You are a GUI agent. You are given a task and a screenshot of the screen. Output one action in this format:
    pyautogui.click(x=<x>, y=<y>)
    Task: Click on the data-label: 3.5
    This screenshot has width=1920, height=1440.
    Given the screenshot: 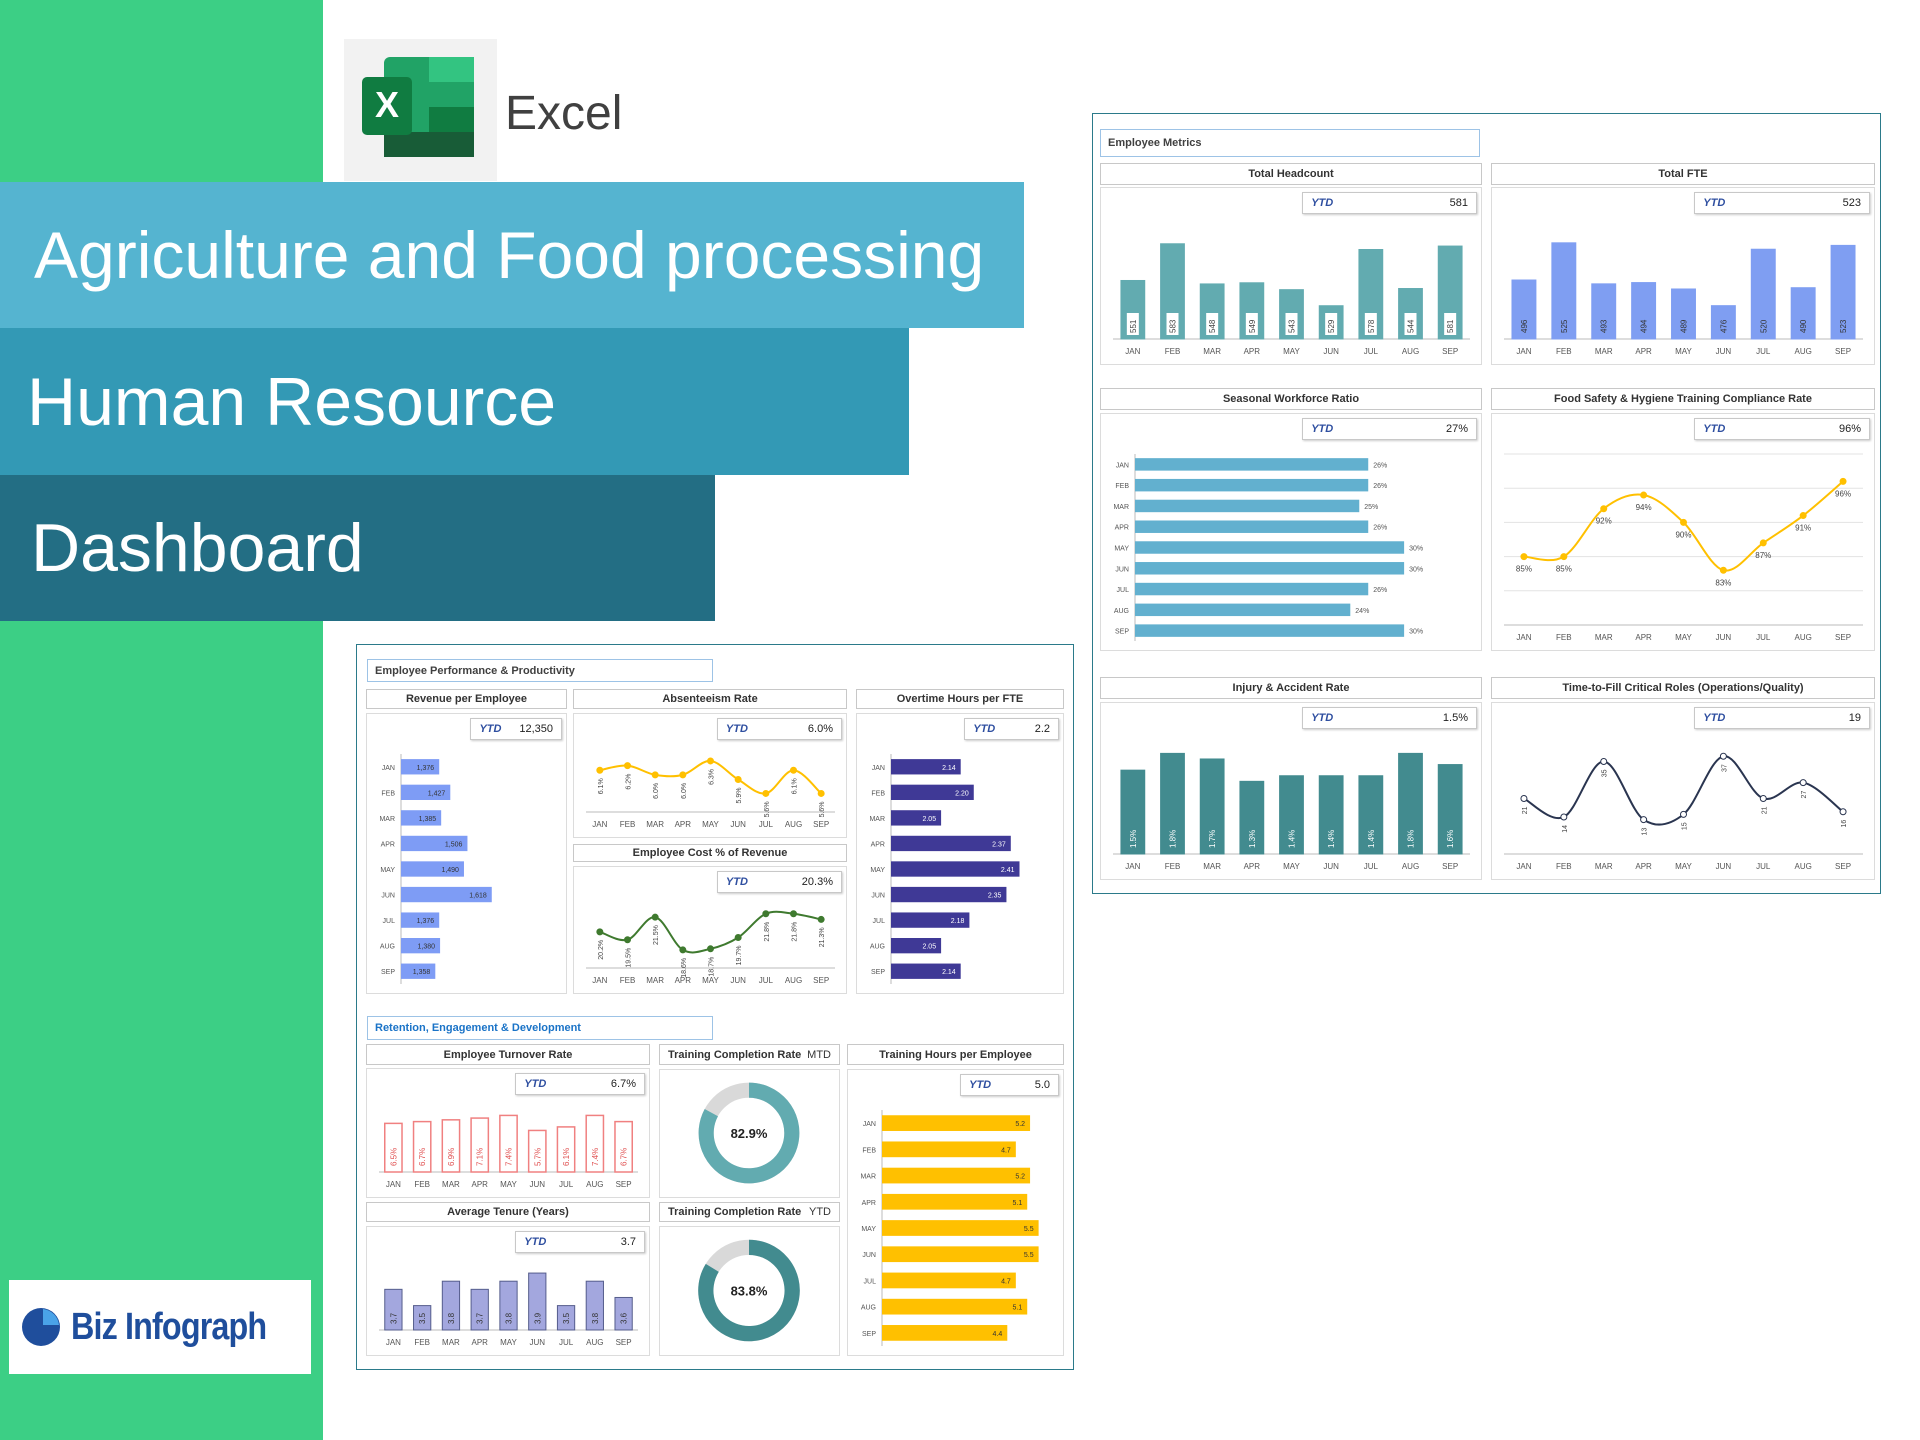 What is the action you would take?
    pyautogui.click(x=422, y=1318)
    